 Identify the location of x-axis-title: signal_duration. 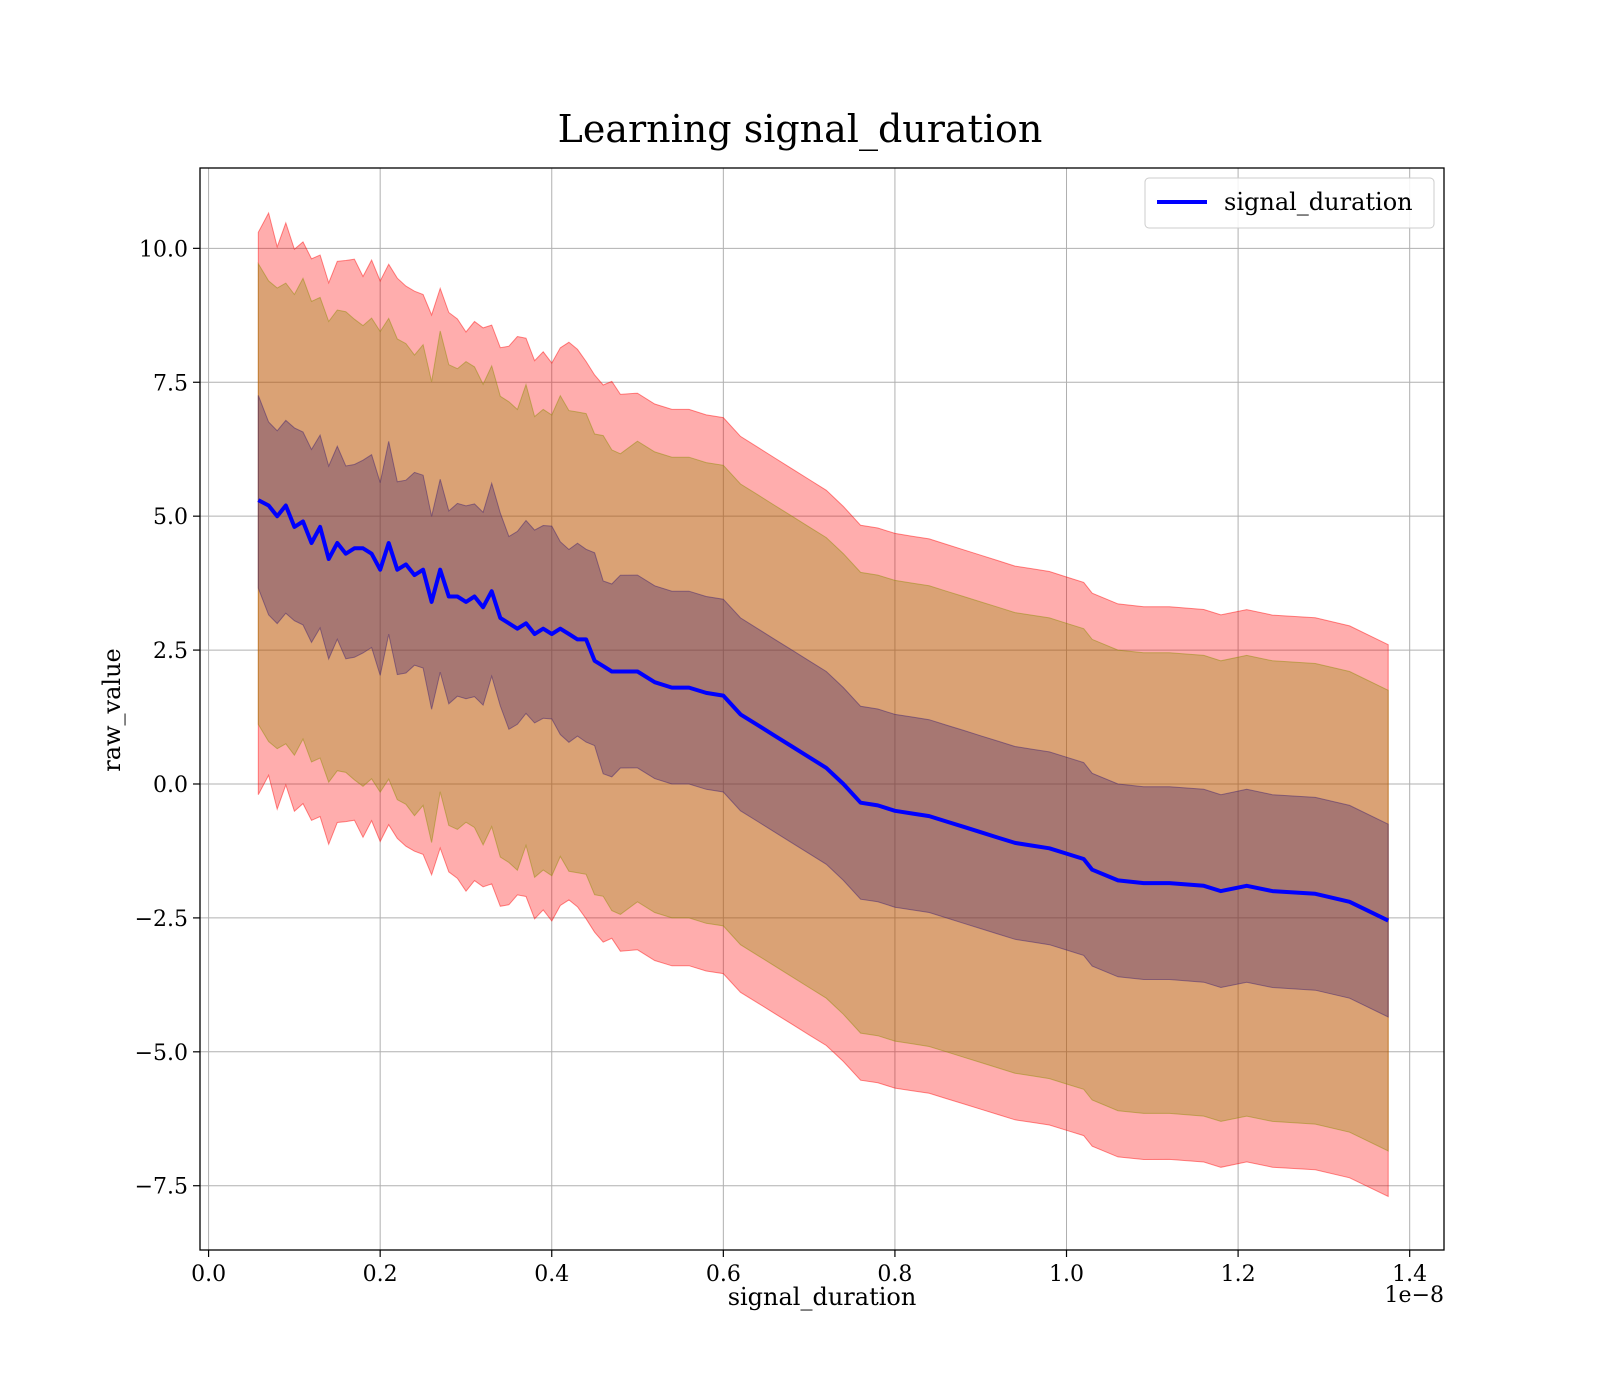
(822, 1297).